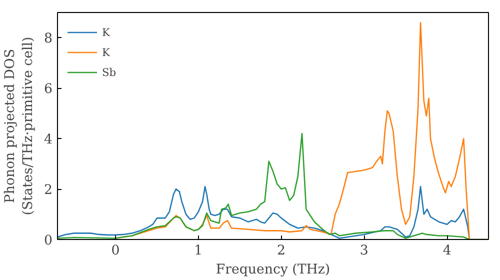 The image size is (500, 280). Describe the element at coordinates (48, 90) in the screenshot. I see `y-tick-label: 6` at that location.